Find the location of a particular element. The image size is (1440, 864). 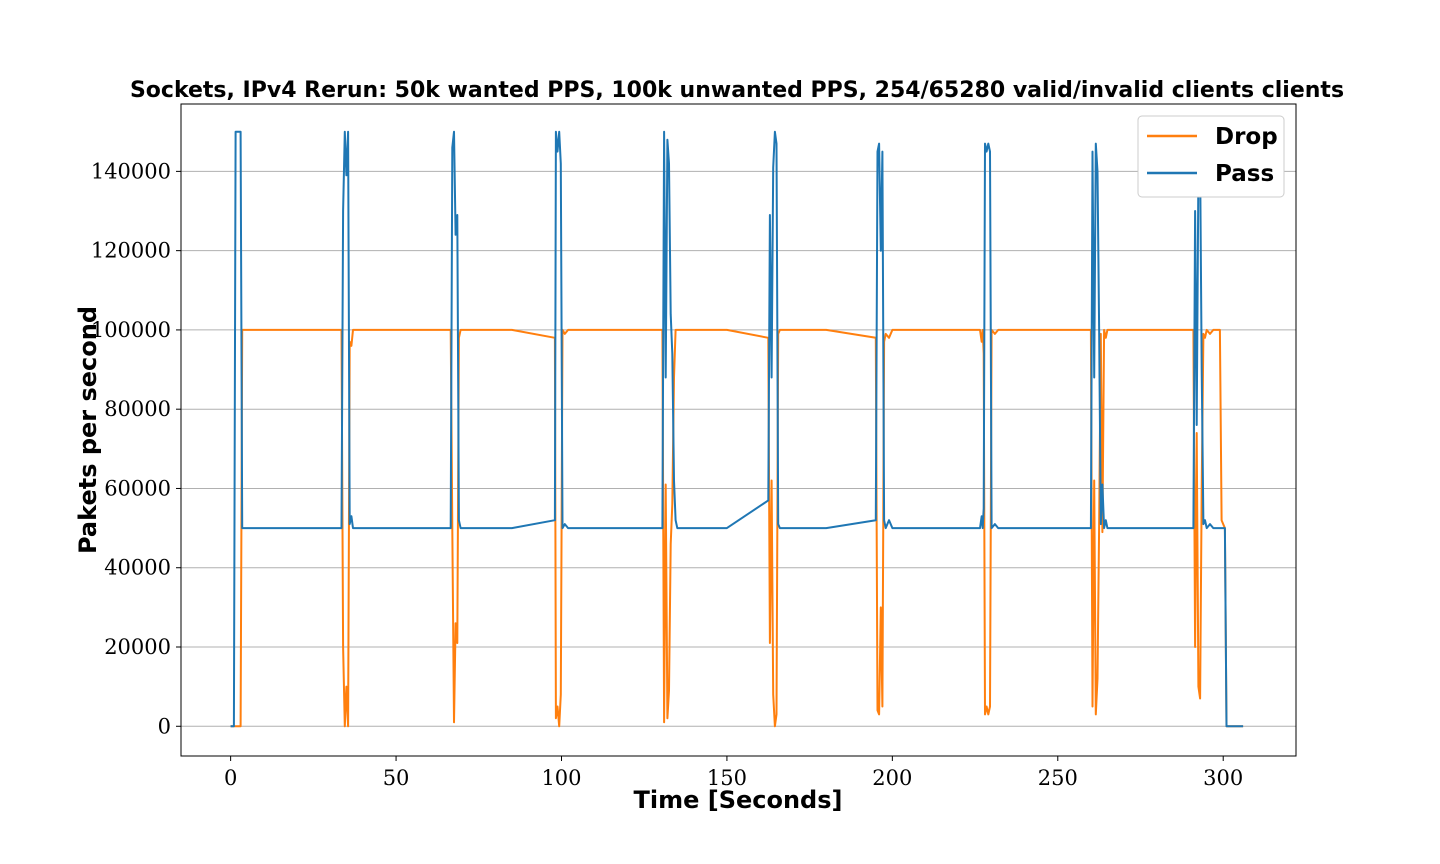

x-axis-ticks: 0 50 100 150 200 250 300 is located at coordinates (733, 773).